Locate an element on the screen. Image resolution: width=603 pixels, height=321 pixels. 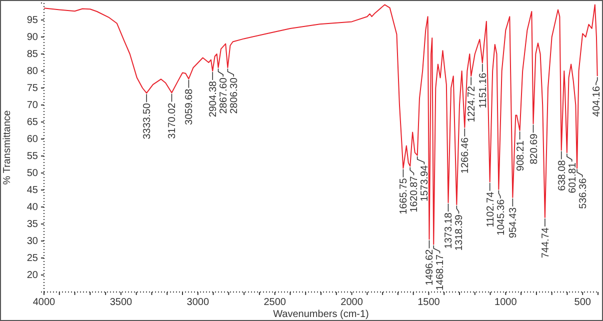
y-tick-label: 55 is located at coordinates (32, 156).